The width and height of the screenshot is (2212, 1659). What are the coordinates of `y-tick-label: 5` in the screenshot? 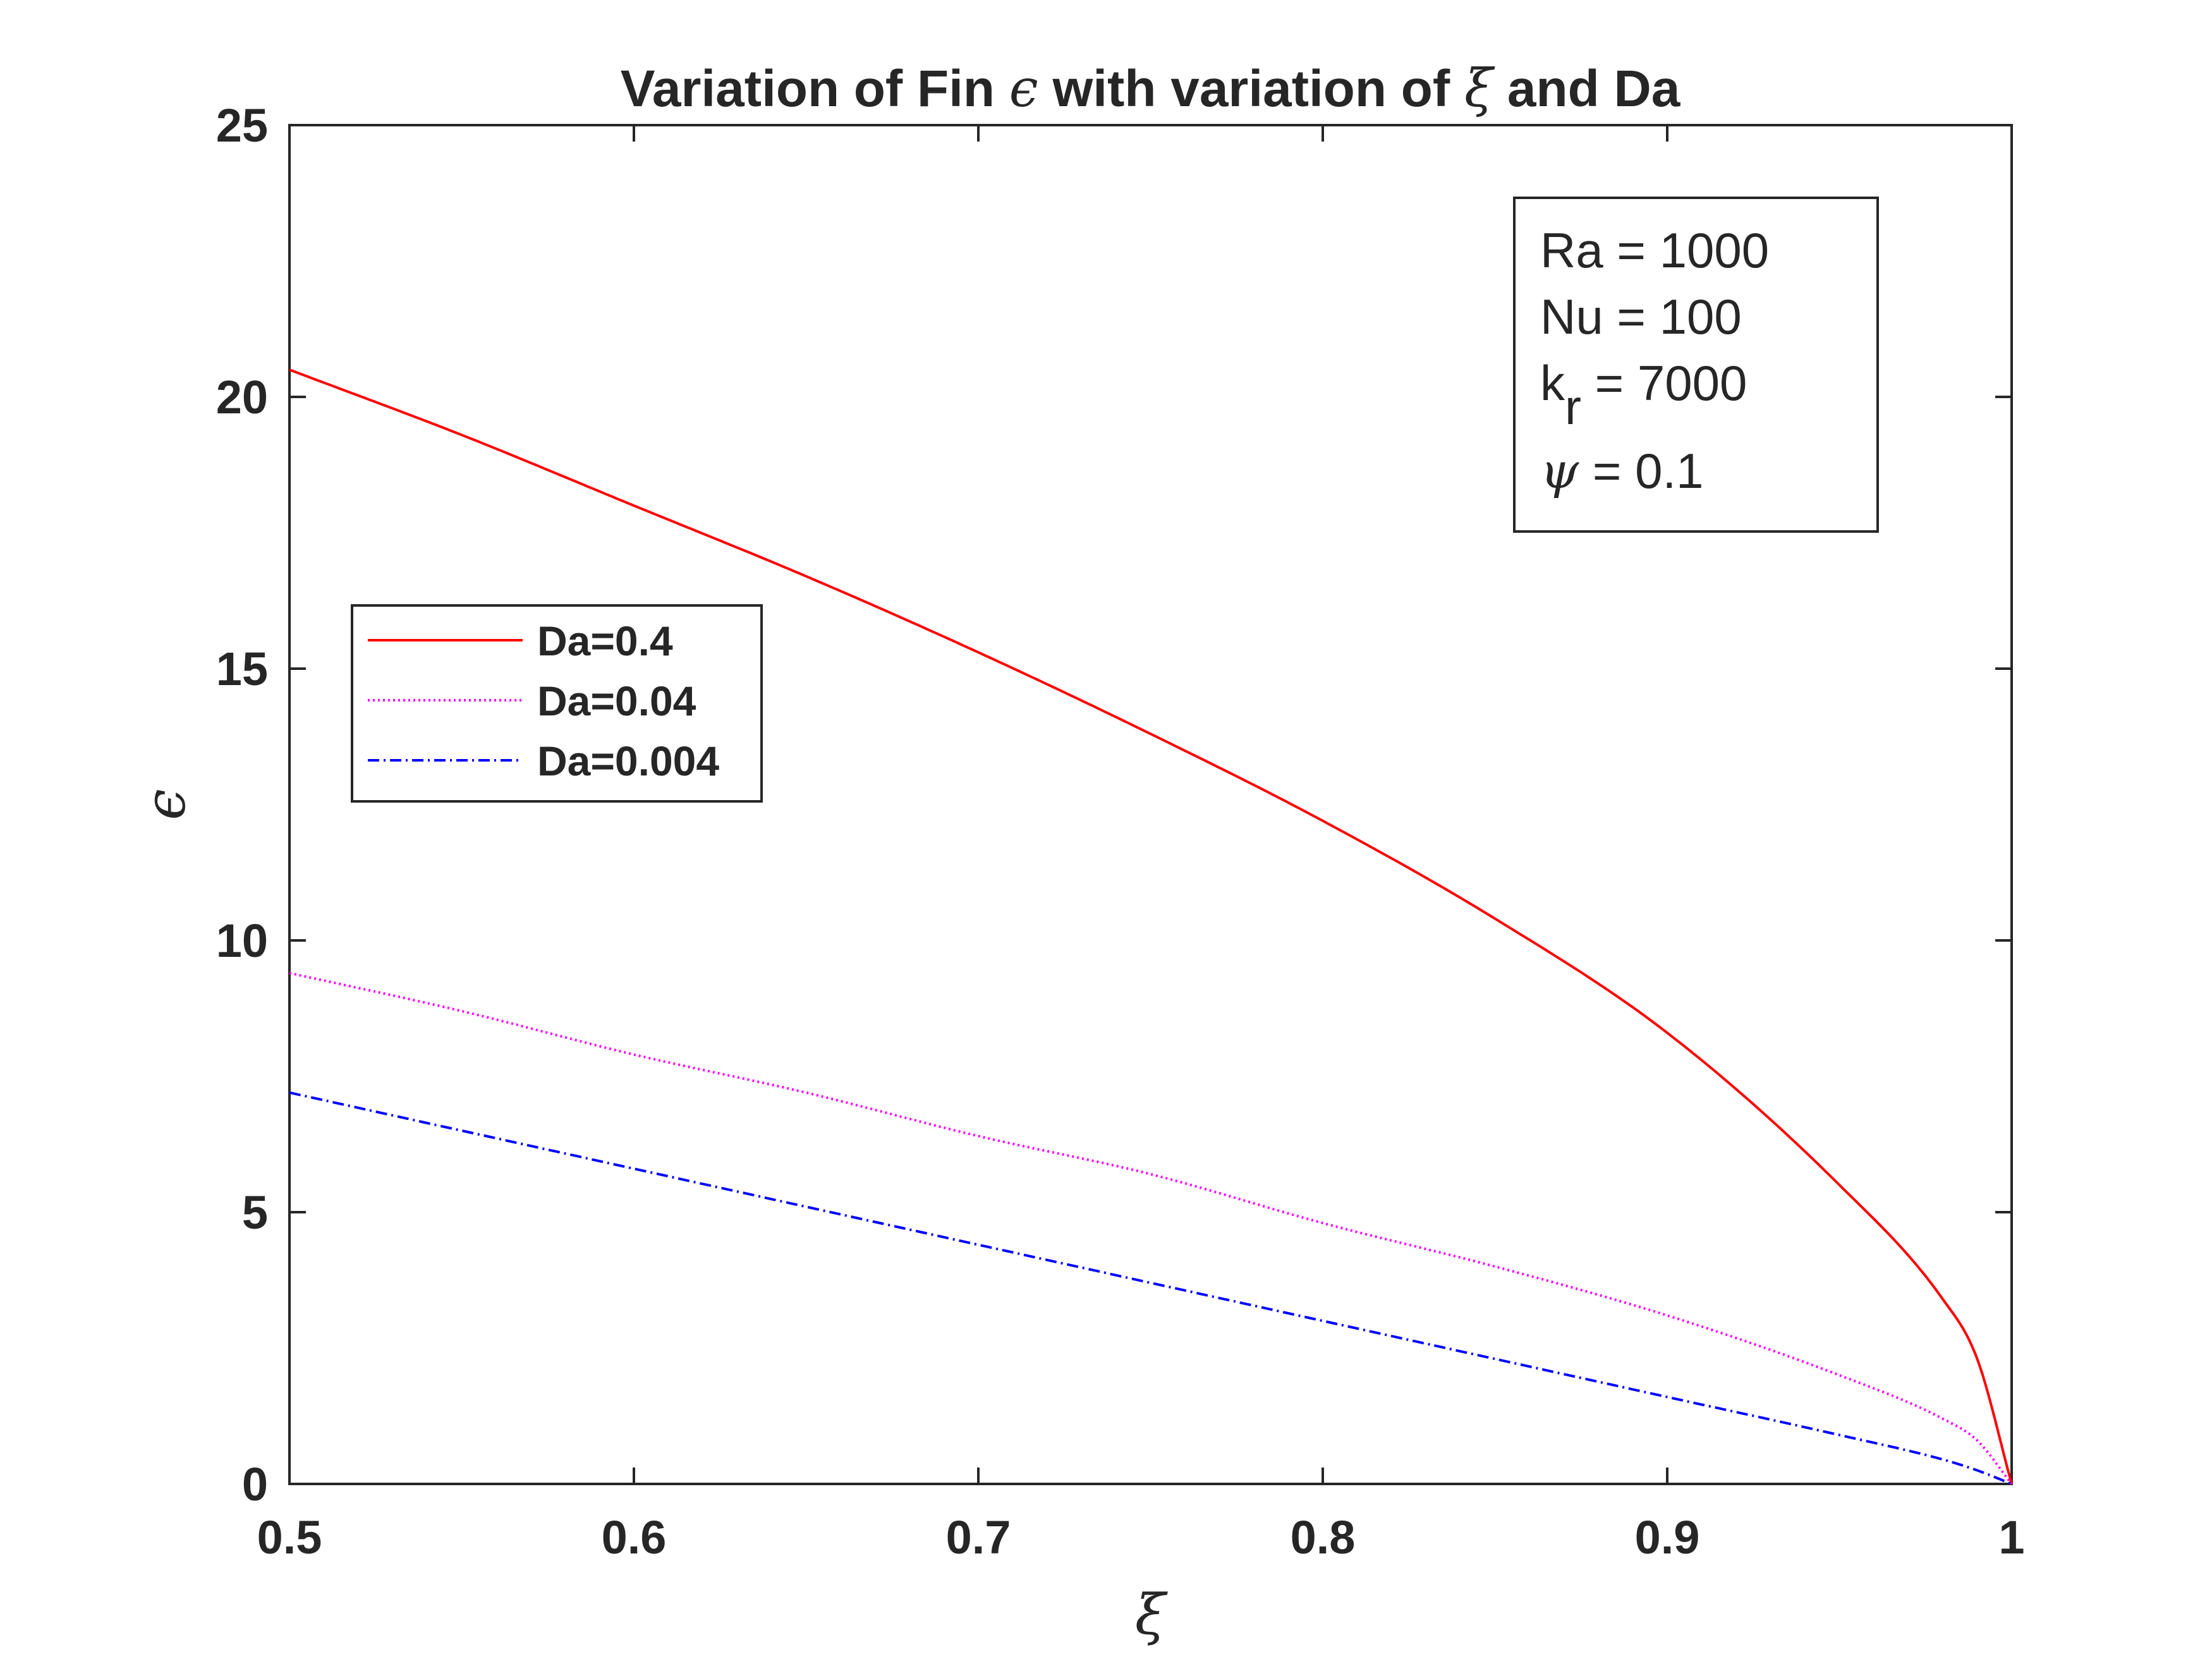 It's located at (255, 1212).